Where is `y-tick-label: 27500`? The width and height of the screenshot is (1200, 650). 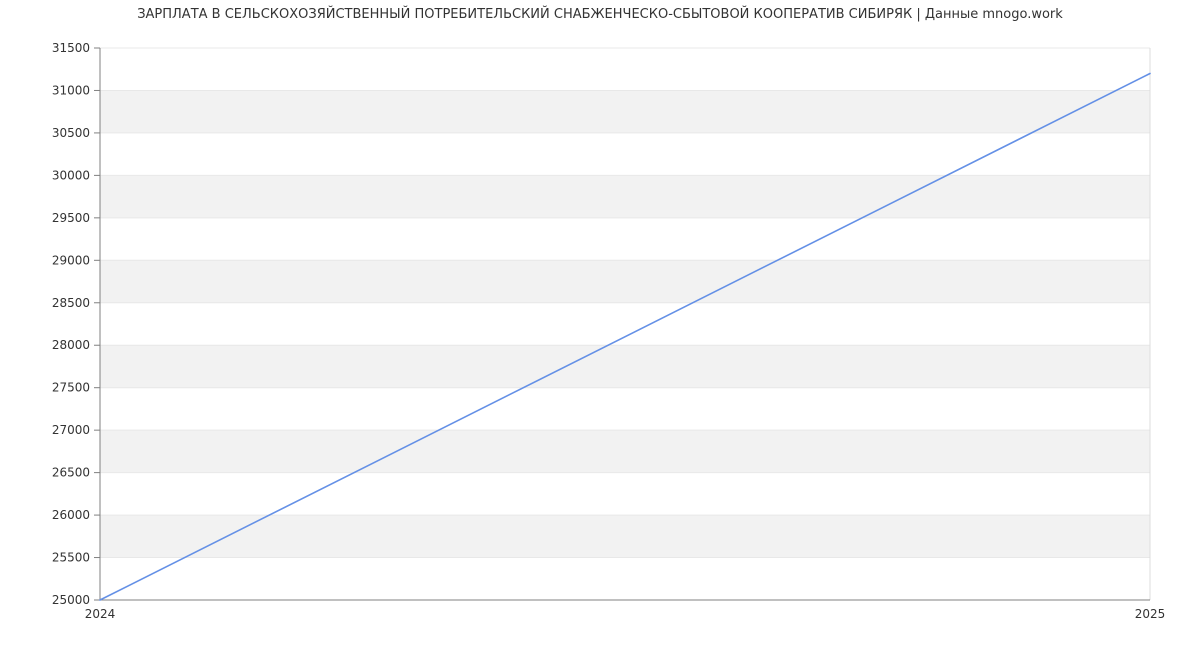 y-tick-label: 27500 is located at coordinates (71, 388).